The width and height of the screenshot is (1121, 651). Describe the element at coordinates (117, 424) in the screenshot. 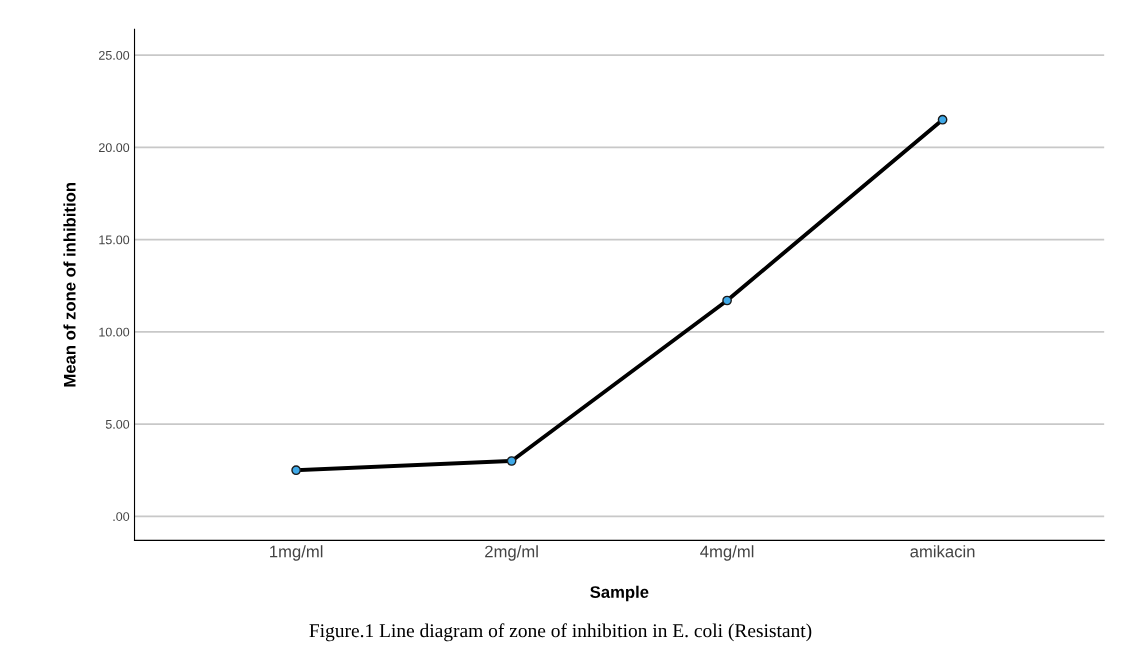

I see `y-tick-label: 5.00` at that location.